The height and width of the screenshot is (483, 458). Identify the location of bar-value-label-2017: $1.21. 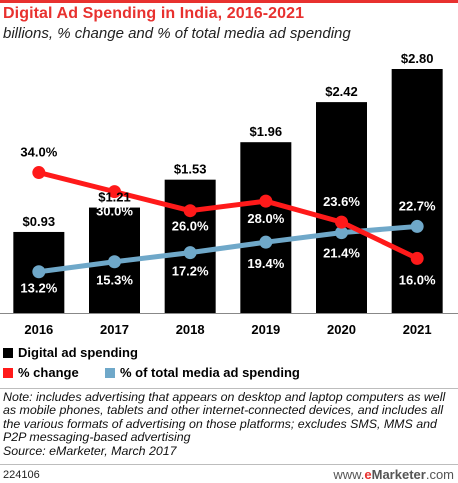
(114, 197).